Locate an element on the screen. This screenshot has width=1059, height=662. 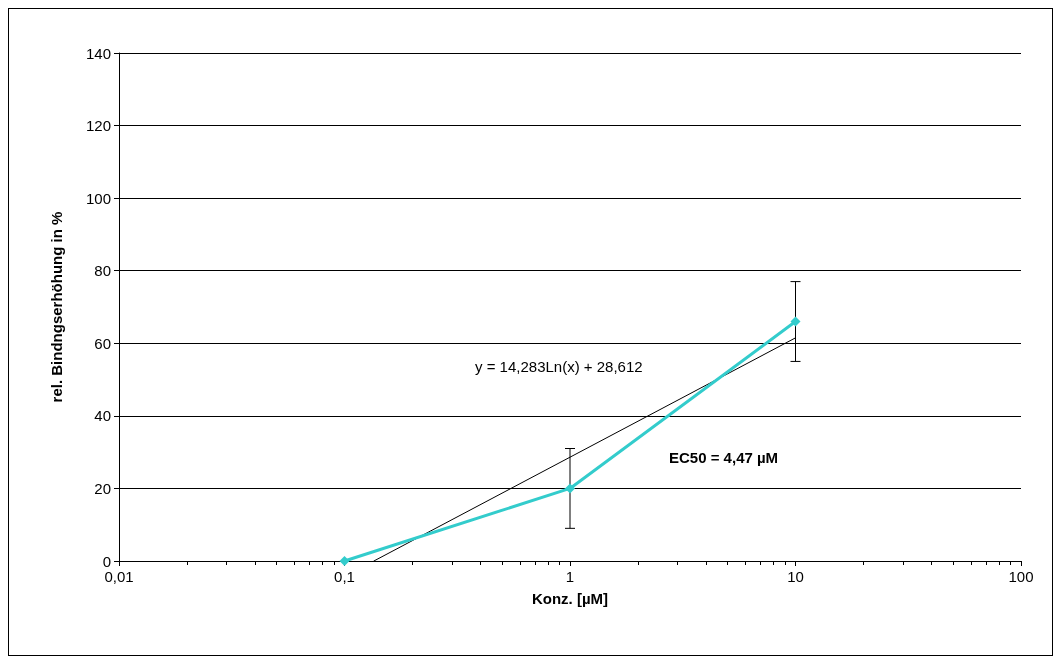
x-tick-label: 0,1 is located at coordinates (344, 576).